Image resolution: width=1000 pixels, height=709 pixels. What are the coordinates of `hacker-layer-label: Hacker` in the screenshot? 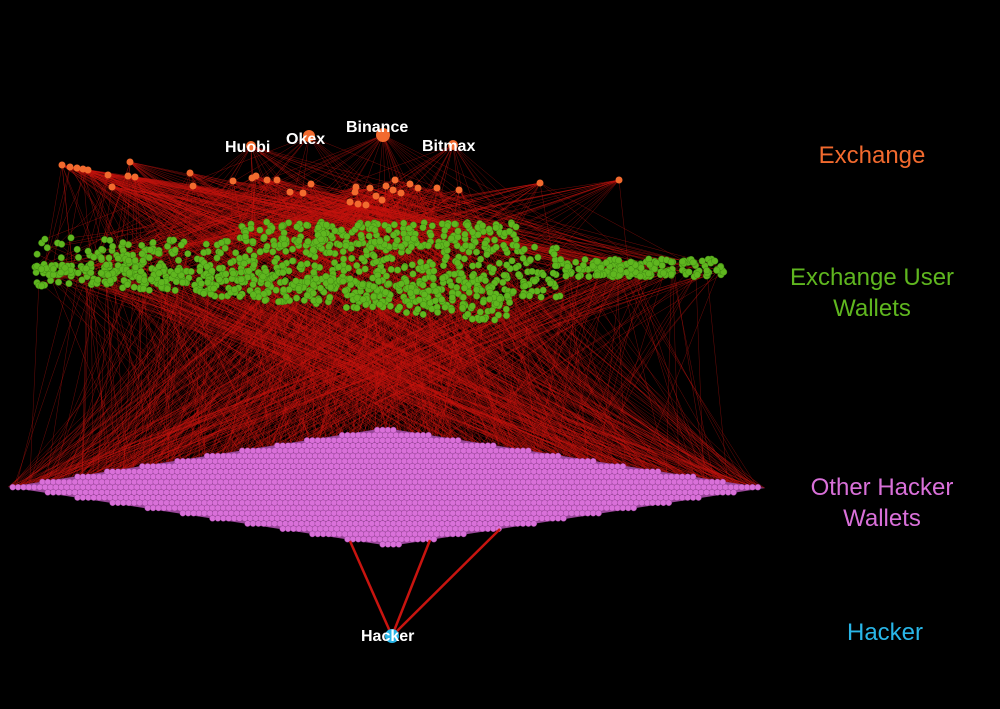 It's located at (885, 632).